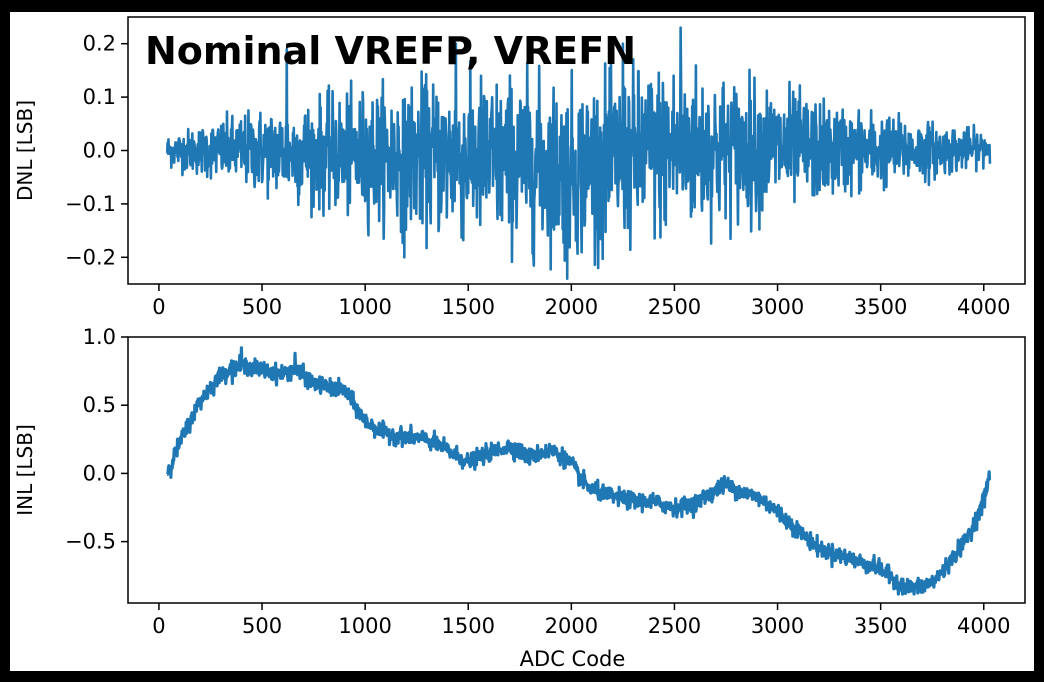 This screenshot has width=1044, height=682. I want to click on inl-ytick-label: 0.5, so click(99, 405).